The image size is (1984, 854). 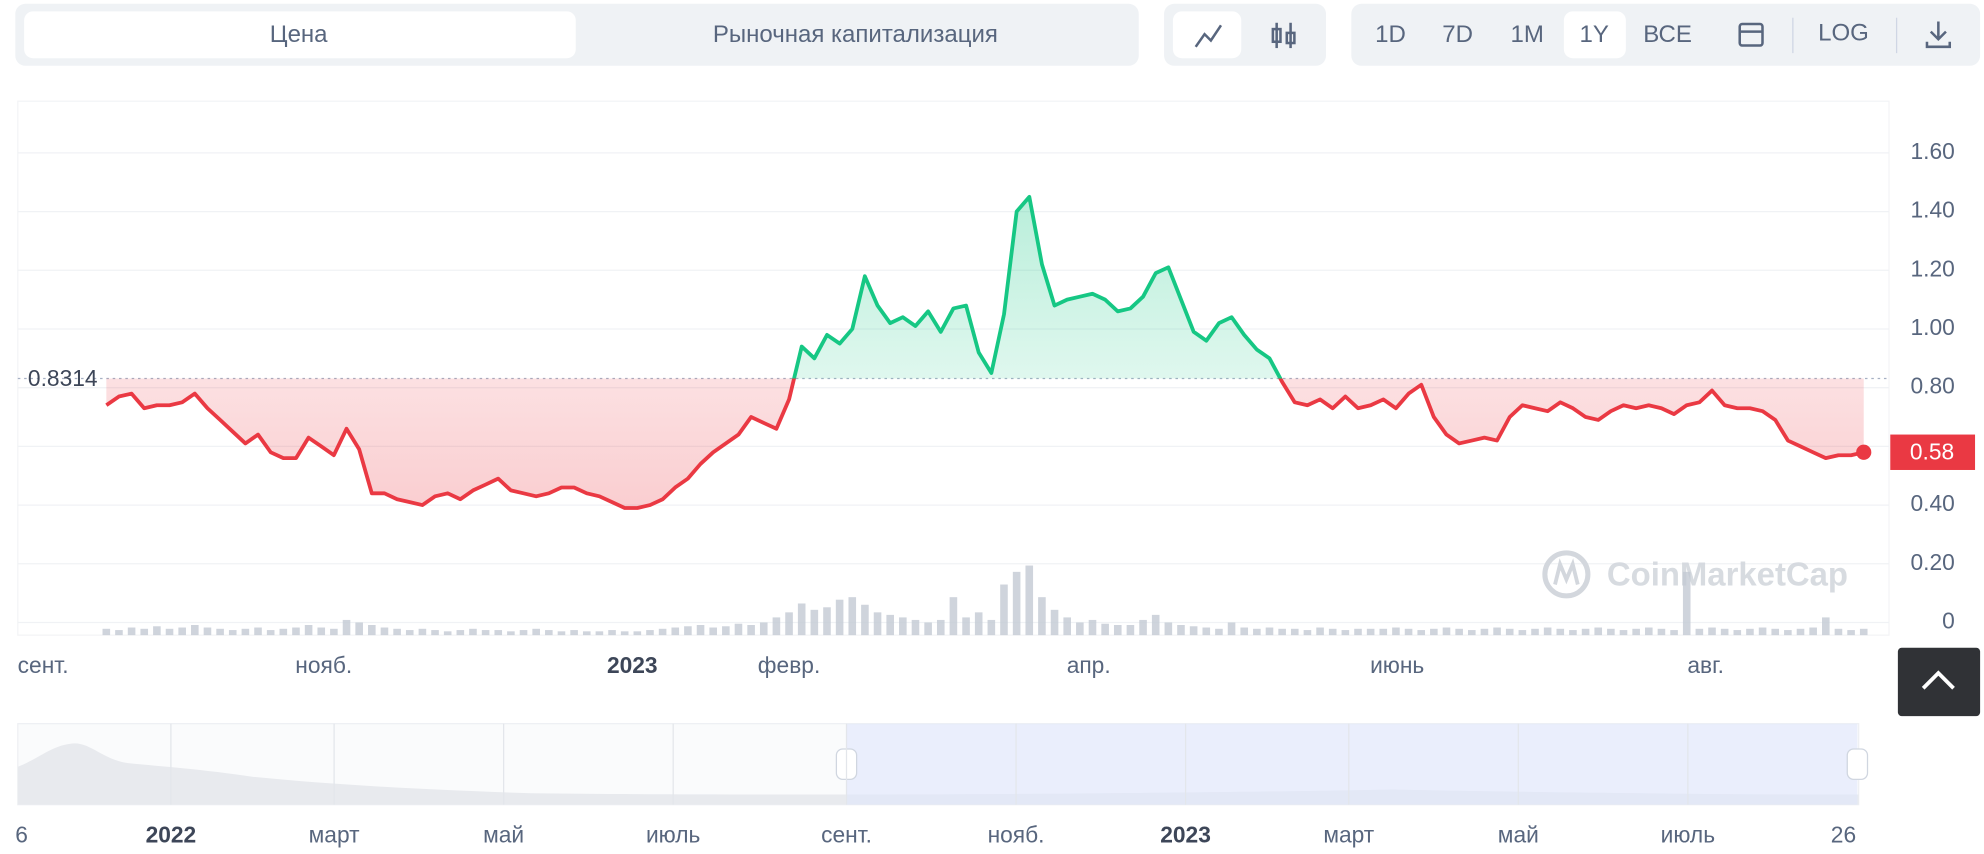 I want to click on chevron-icon, so click(x=1938, y=680).